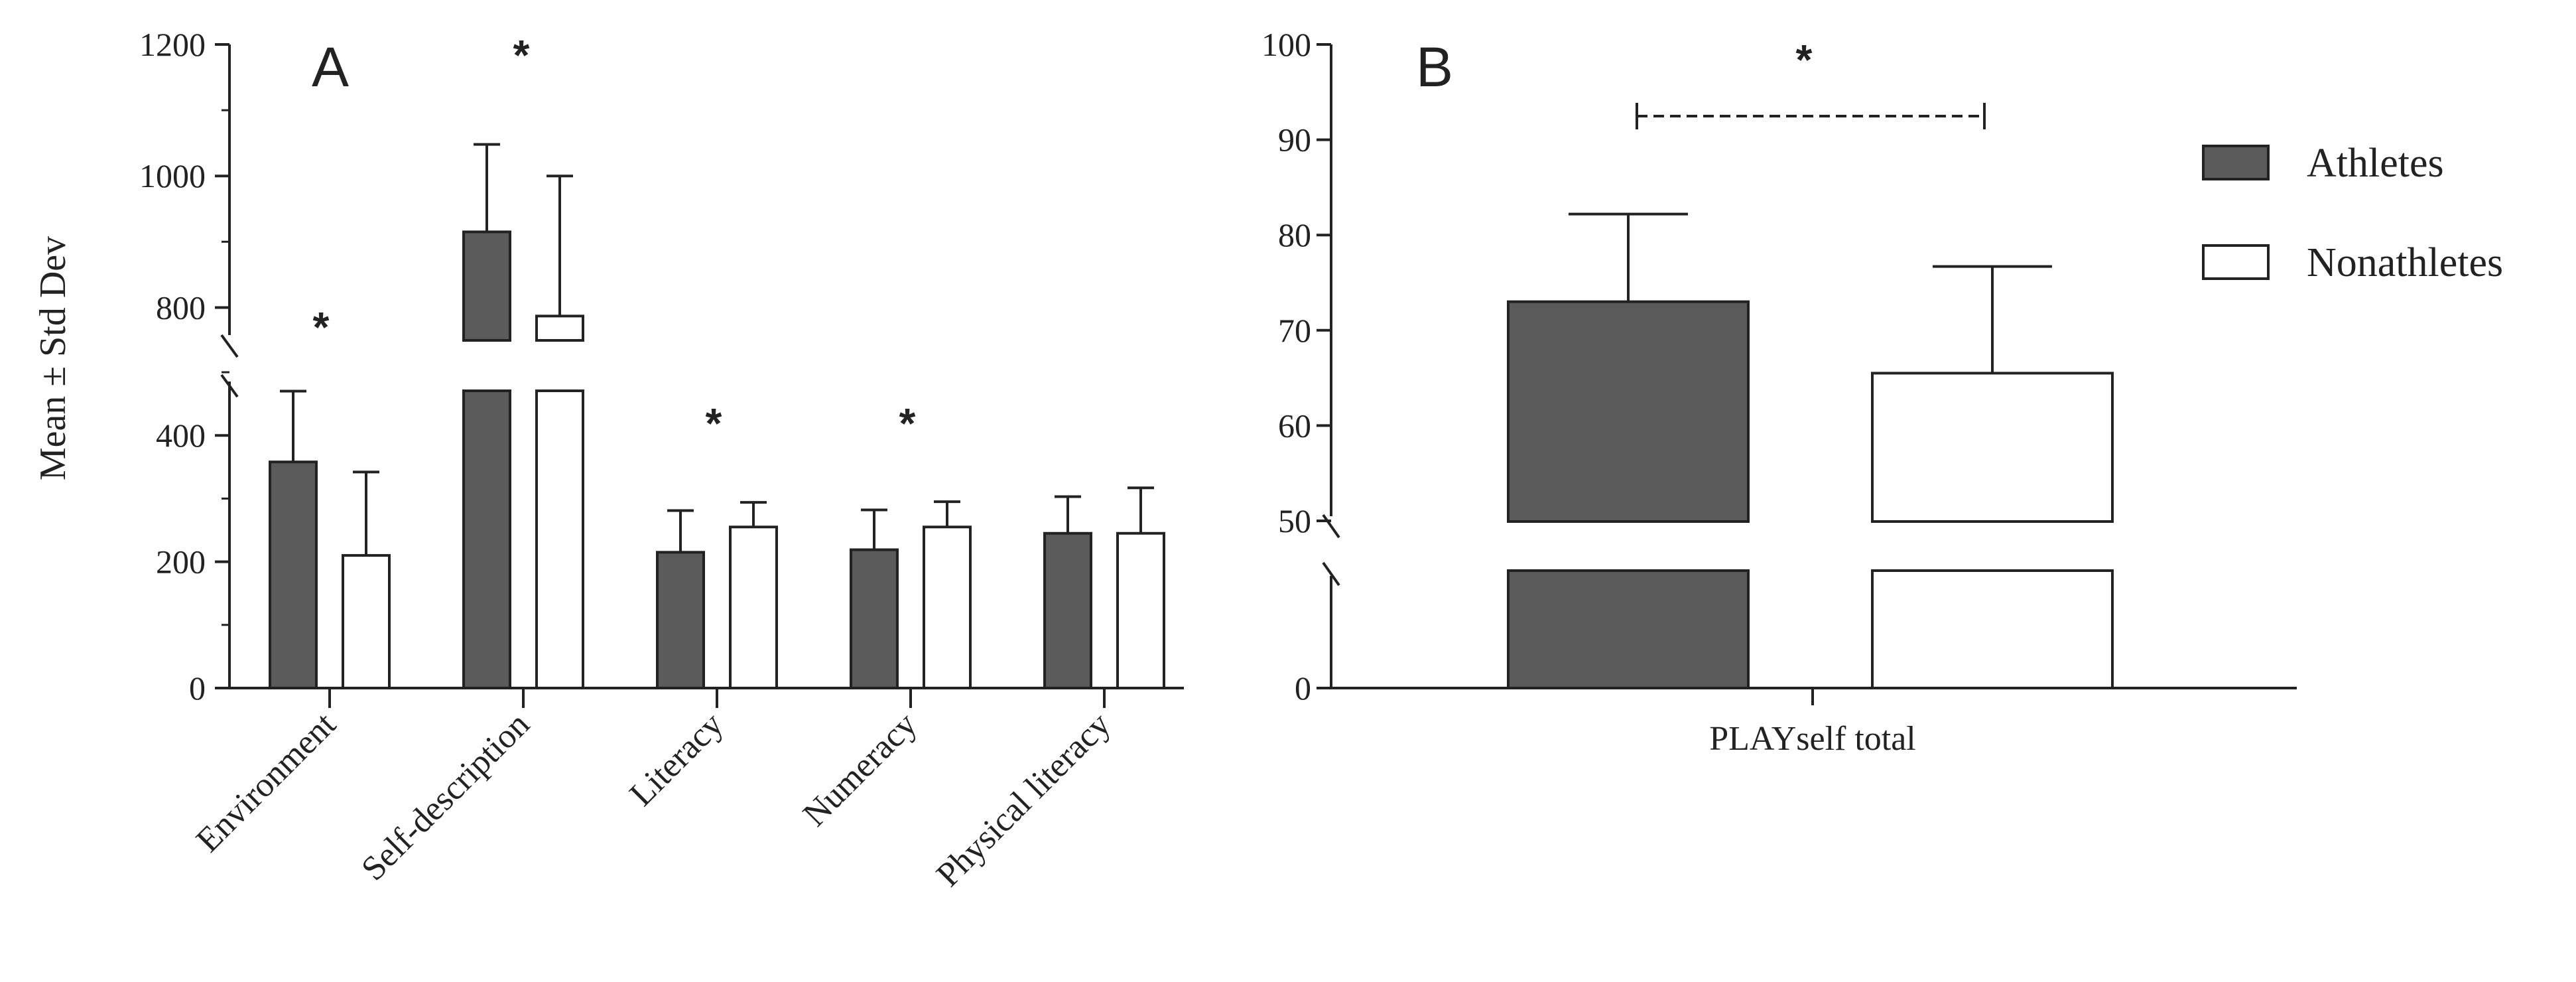 The image size is (2576, 982). Describe the element at coordinates (522, 55) in the screenshot. I see `significance-star-self-description: *` at that location.